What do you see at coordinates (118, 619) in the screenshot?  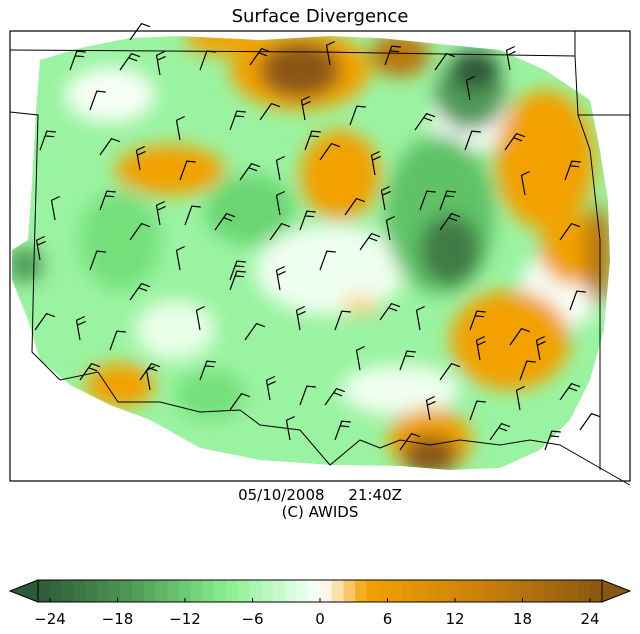 I see `colorbar-tick-label: −18` at bounding box center [118, 619].